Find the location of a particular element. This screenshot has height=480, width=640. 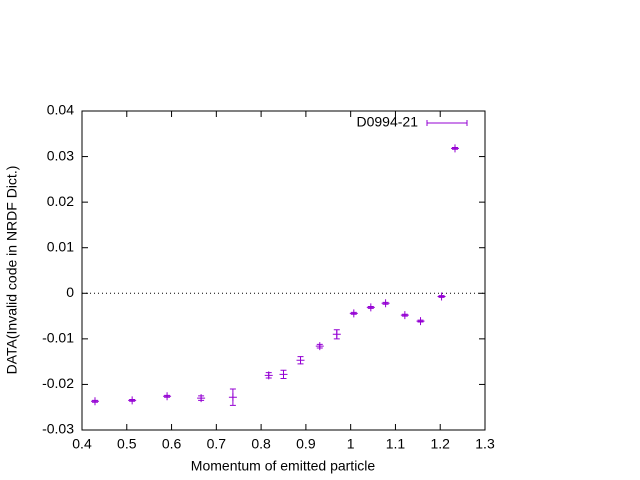

y-tick-label: 0.02 is located at coordinates (60, 201).